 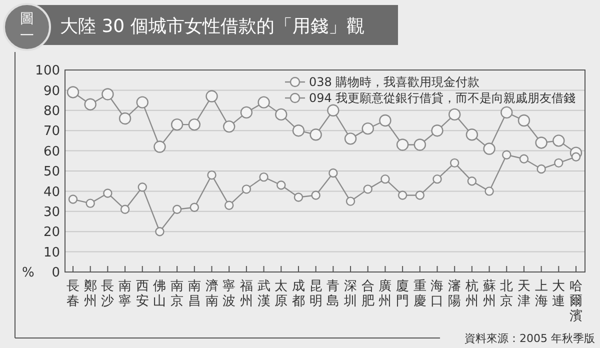 What do you see at coordinates (576, 301) in the screenshot?
I see `x-tick-label: 哈爾濱` at bounding box center [576, 301].